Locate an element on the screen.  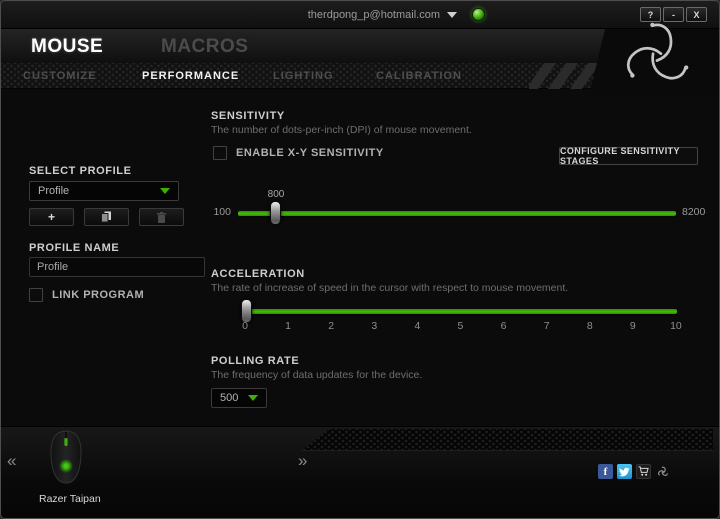
sensitivity-title: SENSITIVITY is located at coordinates (248, 116).